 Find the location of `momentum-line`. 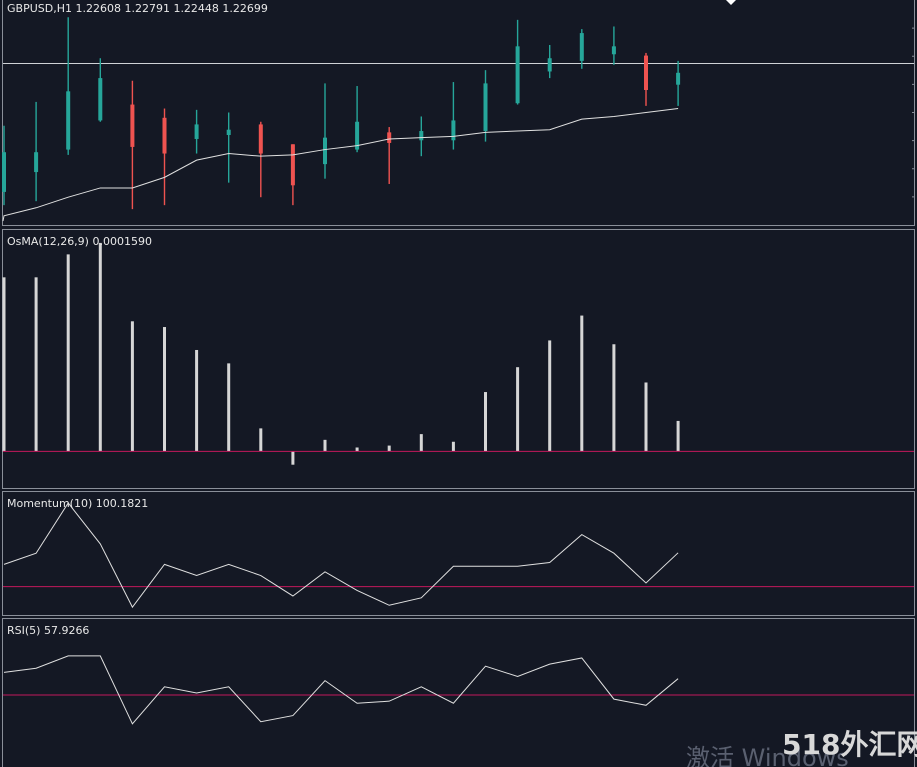

momentum-line is located at coordinates (341, 555).